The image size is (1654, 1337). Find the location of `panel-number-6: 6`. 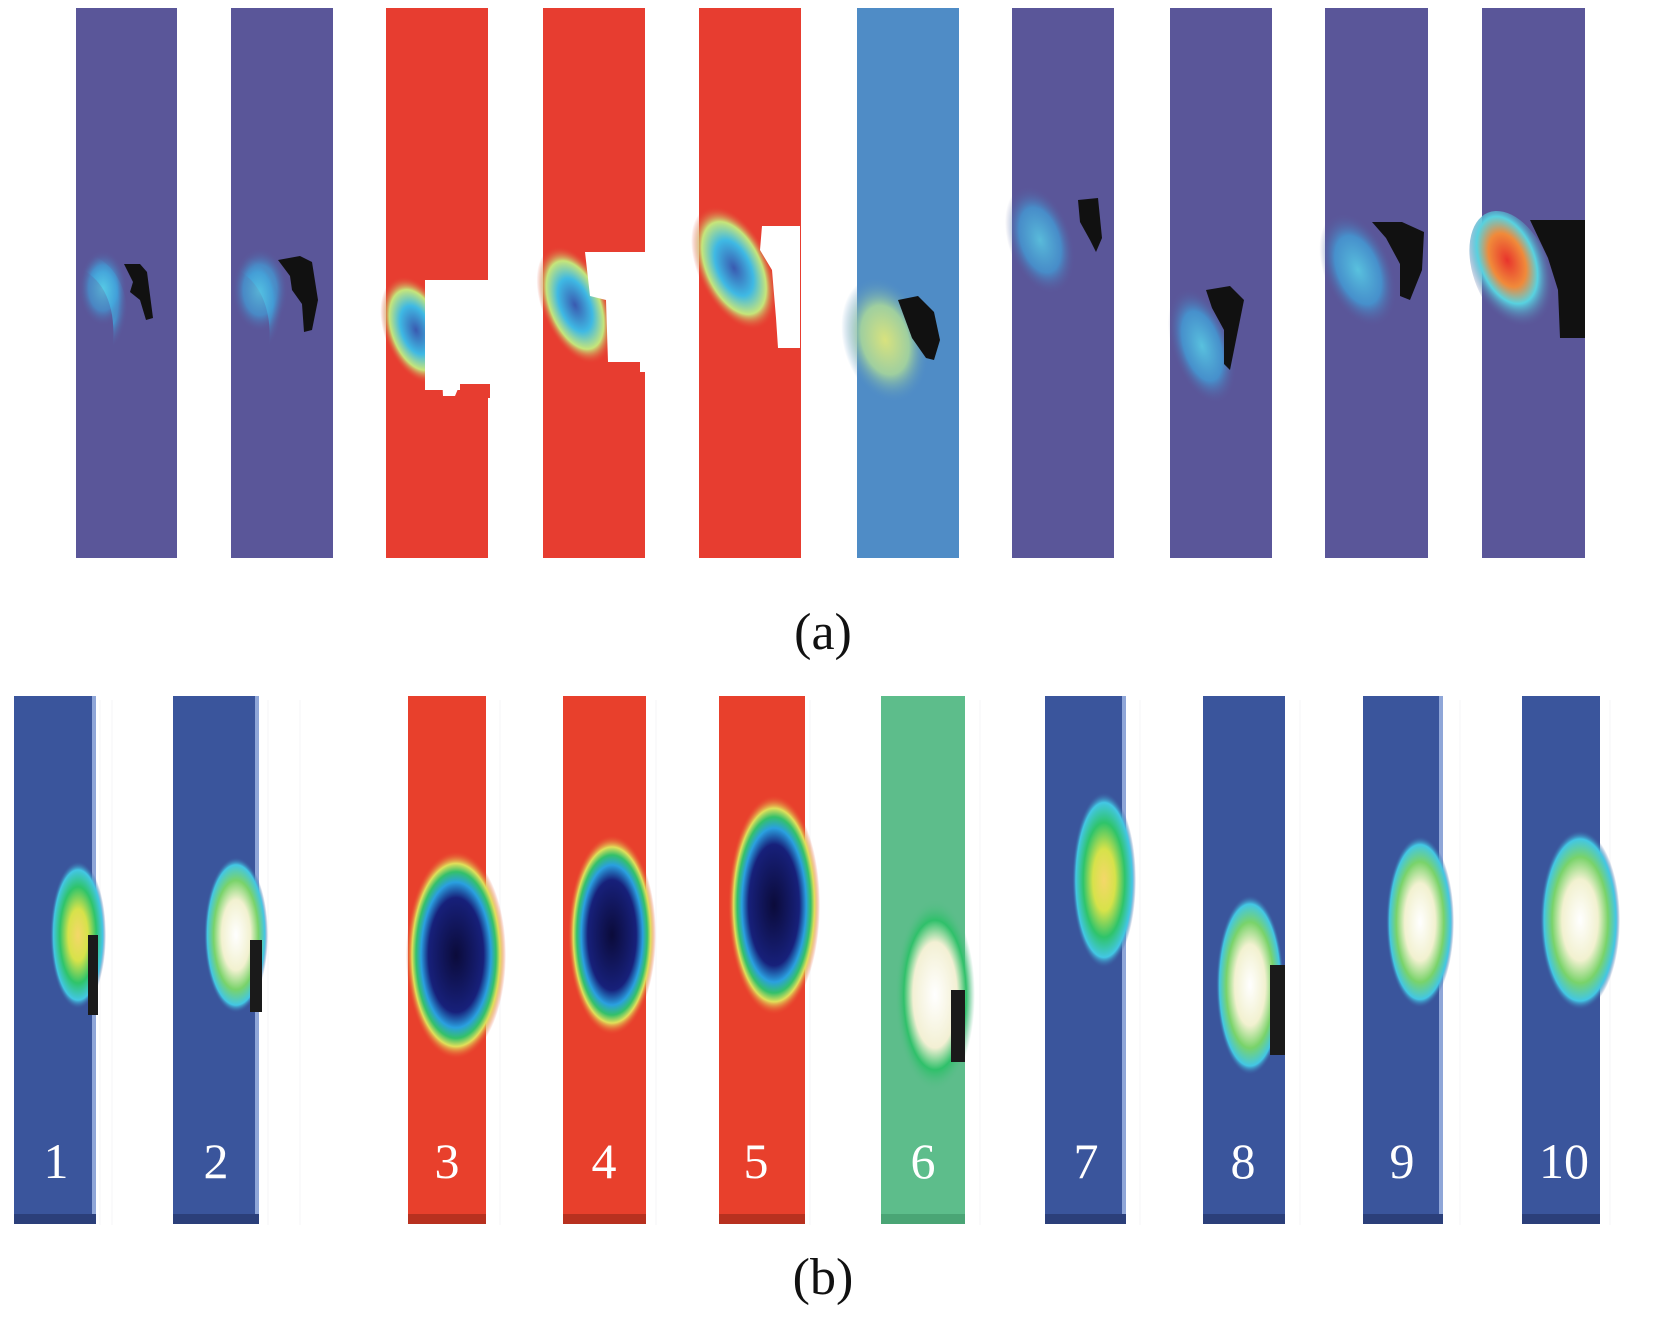

panel-number-6: 6 is located at coordinates (923, 1161).